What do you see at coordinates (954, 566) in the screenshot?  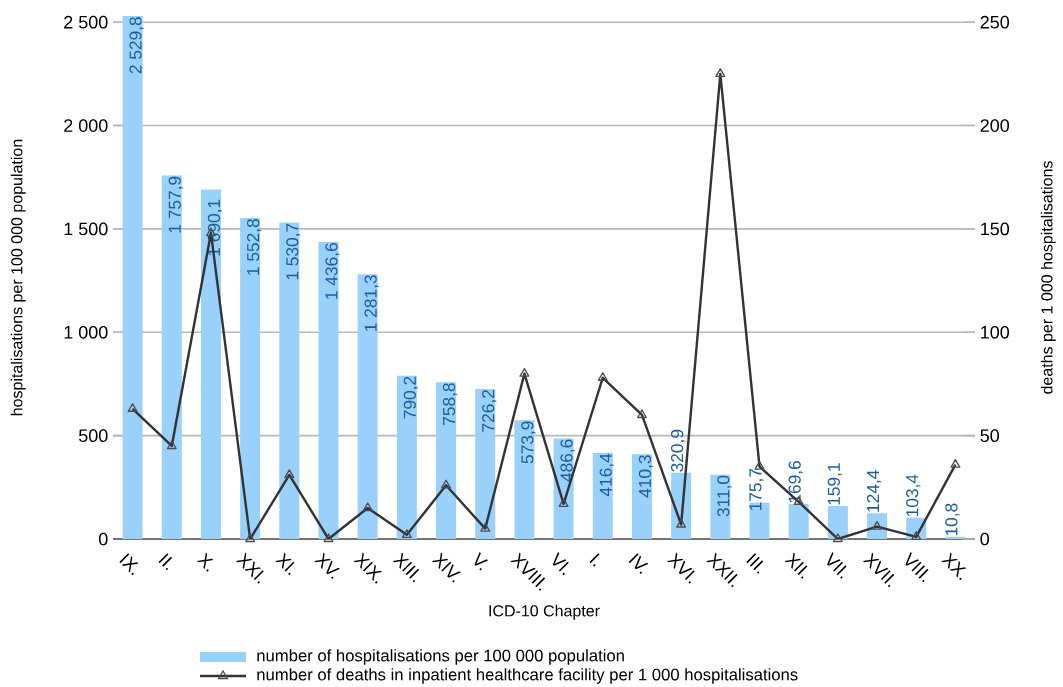 I see `x-tick-label: XX.` at bounding box center [954, 566].